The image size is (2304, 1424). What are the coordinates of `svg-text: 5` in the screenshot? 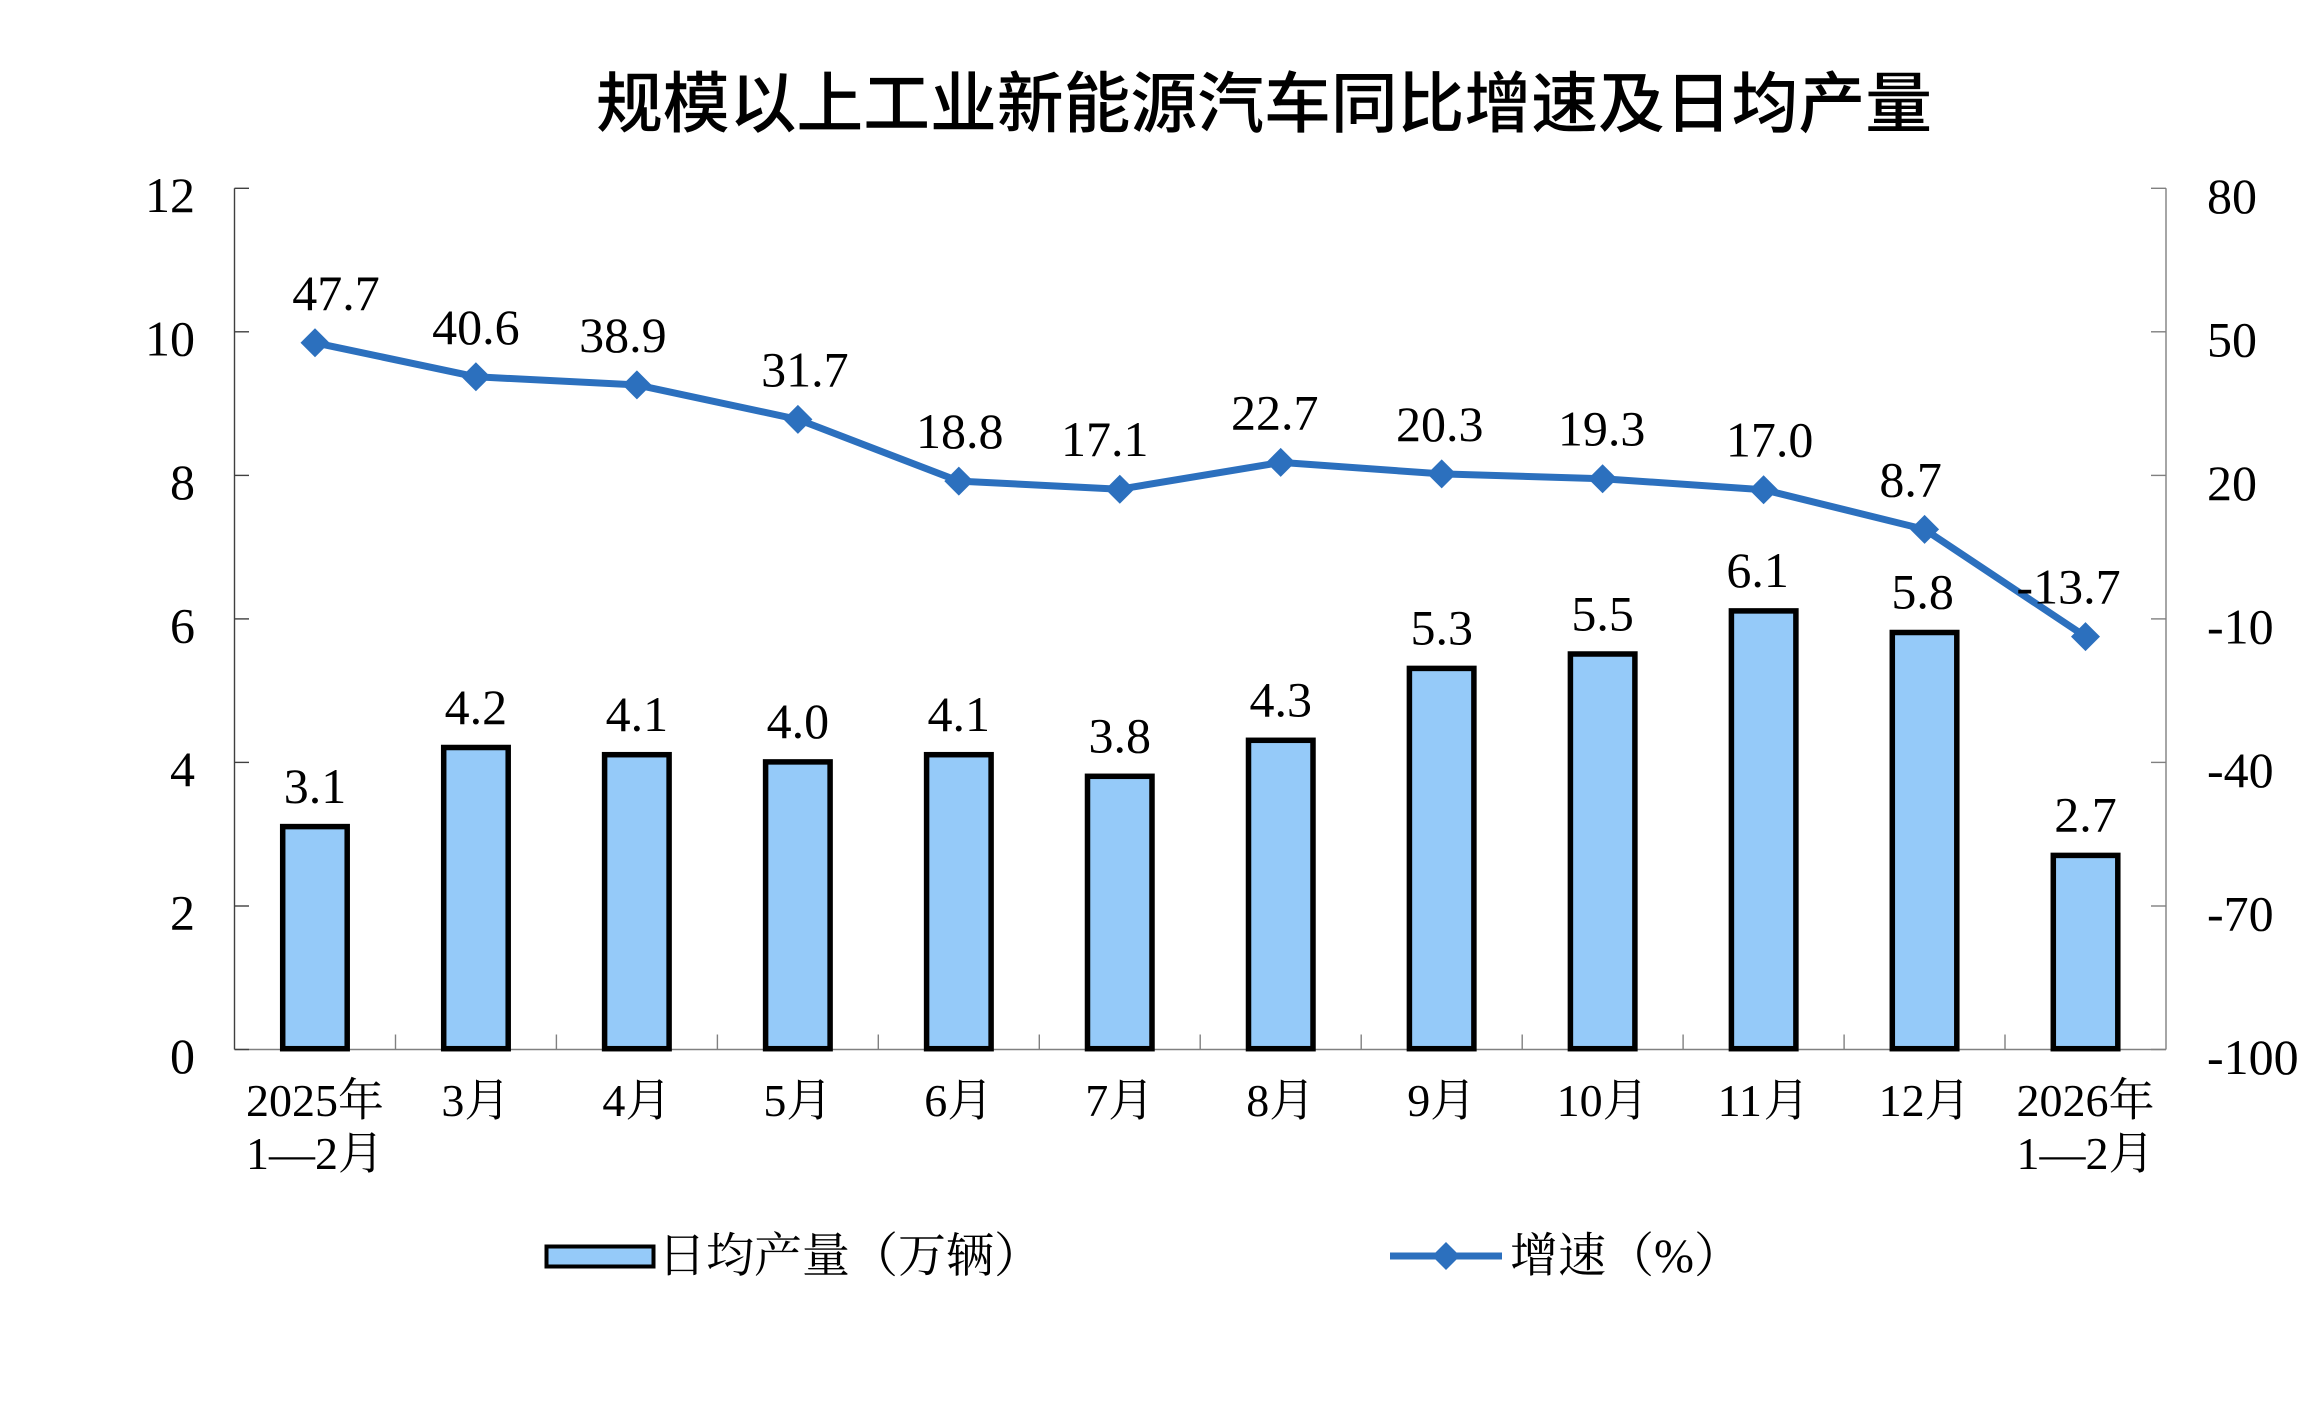 It's located at (774, 1100).